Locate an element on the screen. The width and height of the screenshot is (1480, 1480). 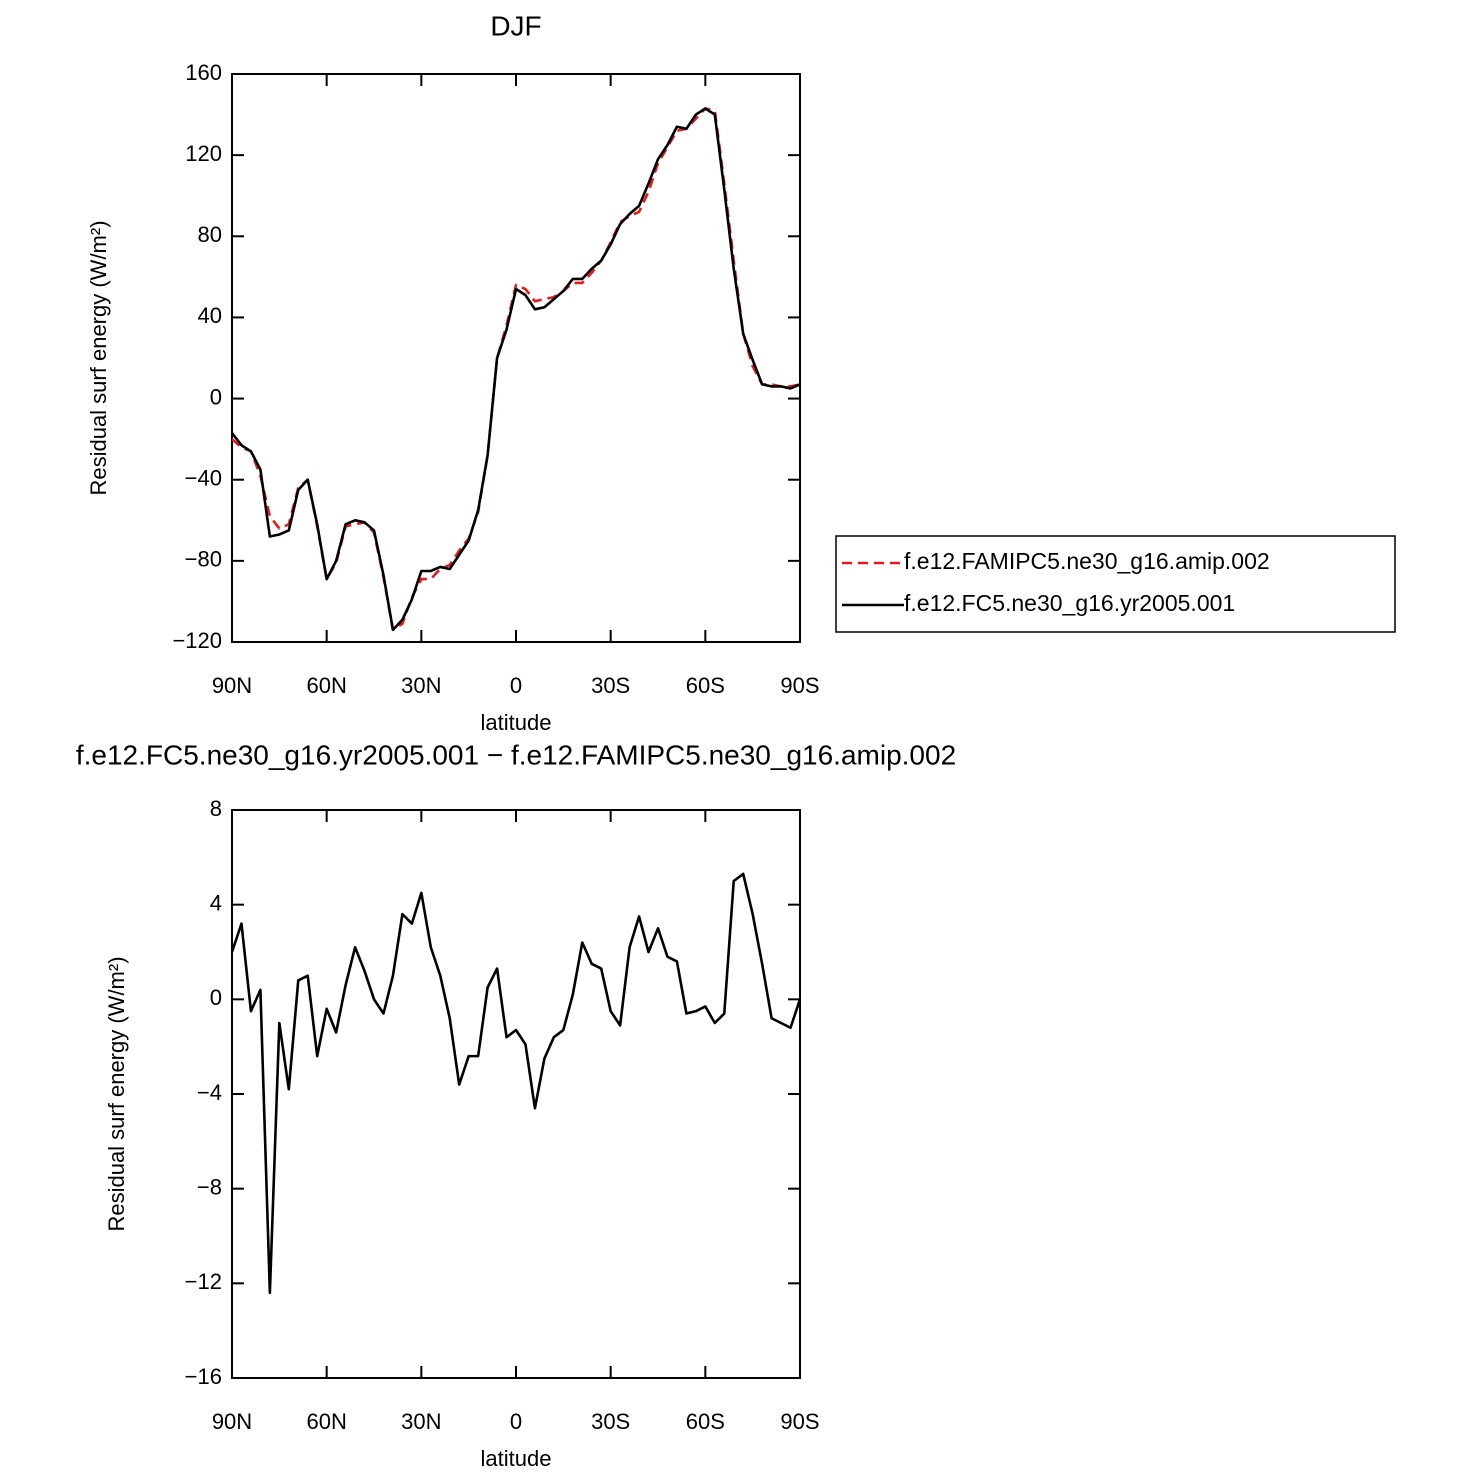
y-tick-label: −80 is located at coordinates (203, 559).